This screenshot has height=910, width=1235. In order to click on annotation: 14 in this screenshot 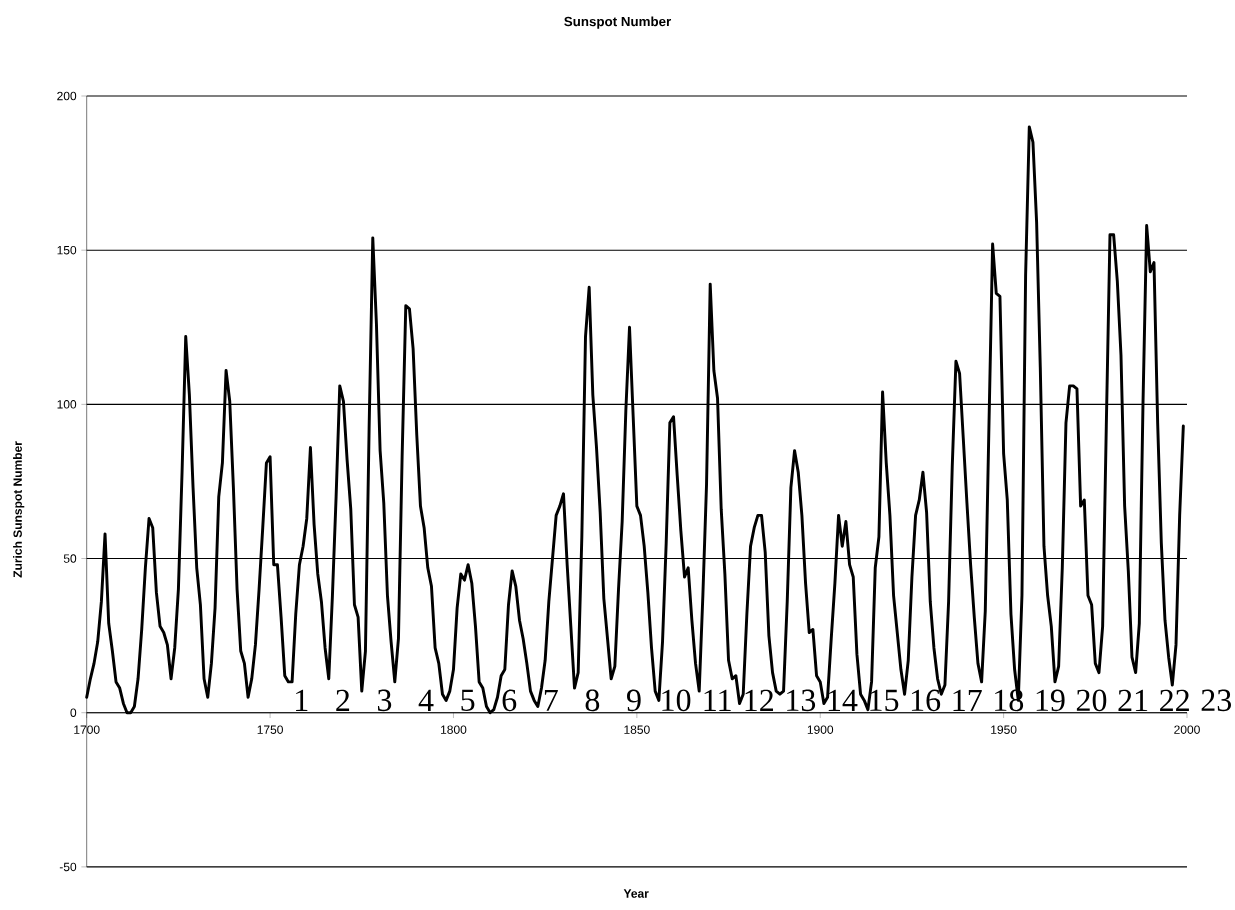, I will do `click(843, 701)`.